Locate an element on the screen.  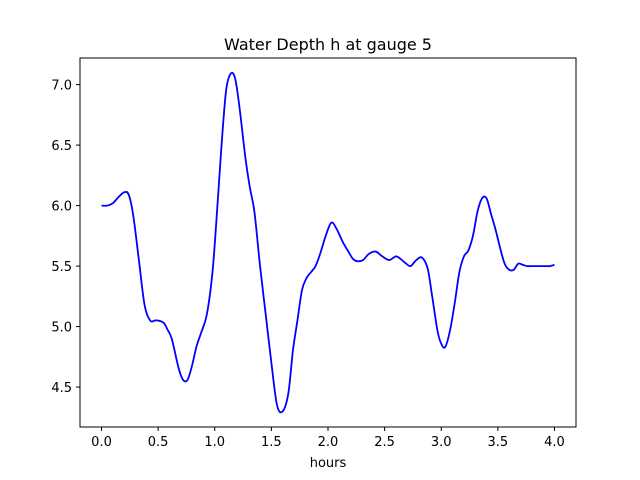
chart-title: Water Depth h at gauge 5 is located at coordinates (328, 44).